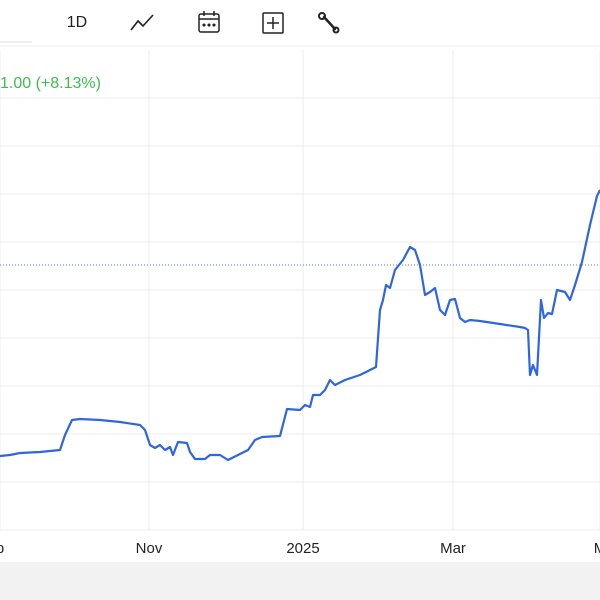 The width and height of the screenshot is (600, 600). I want to click on settings-button, so click(329, 23).